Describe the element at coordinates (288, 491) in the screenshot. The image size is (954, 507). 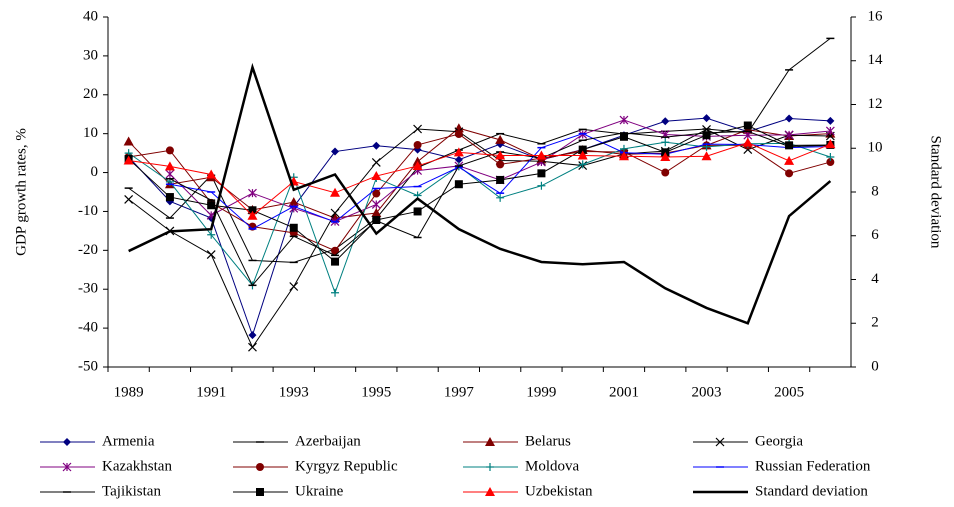
I see `legend-entry: Ukraine` at that location.